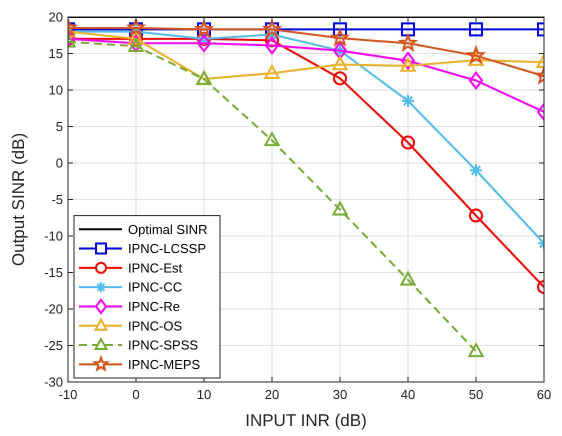 The height and width of the screenshot is (436, 562). I want to click on y-tick-label: 15, so click(55, 54).